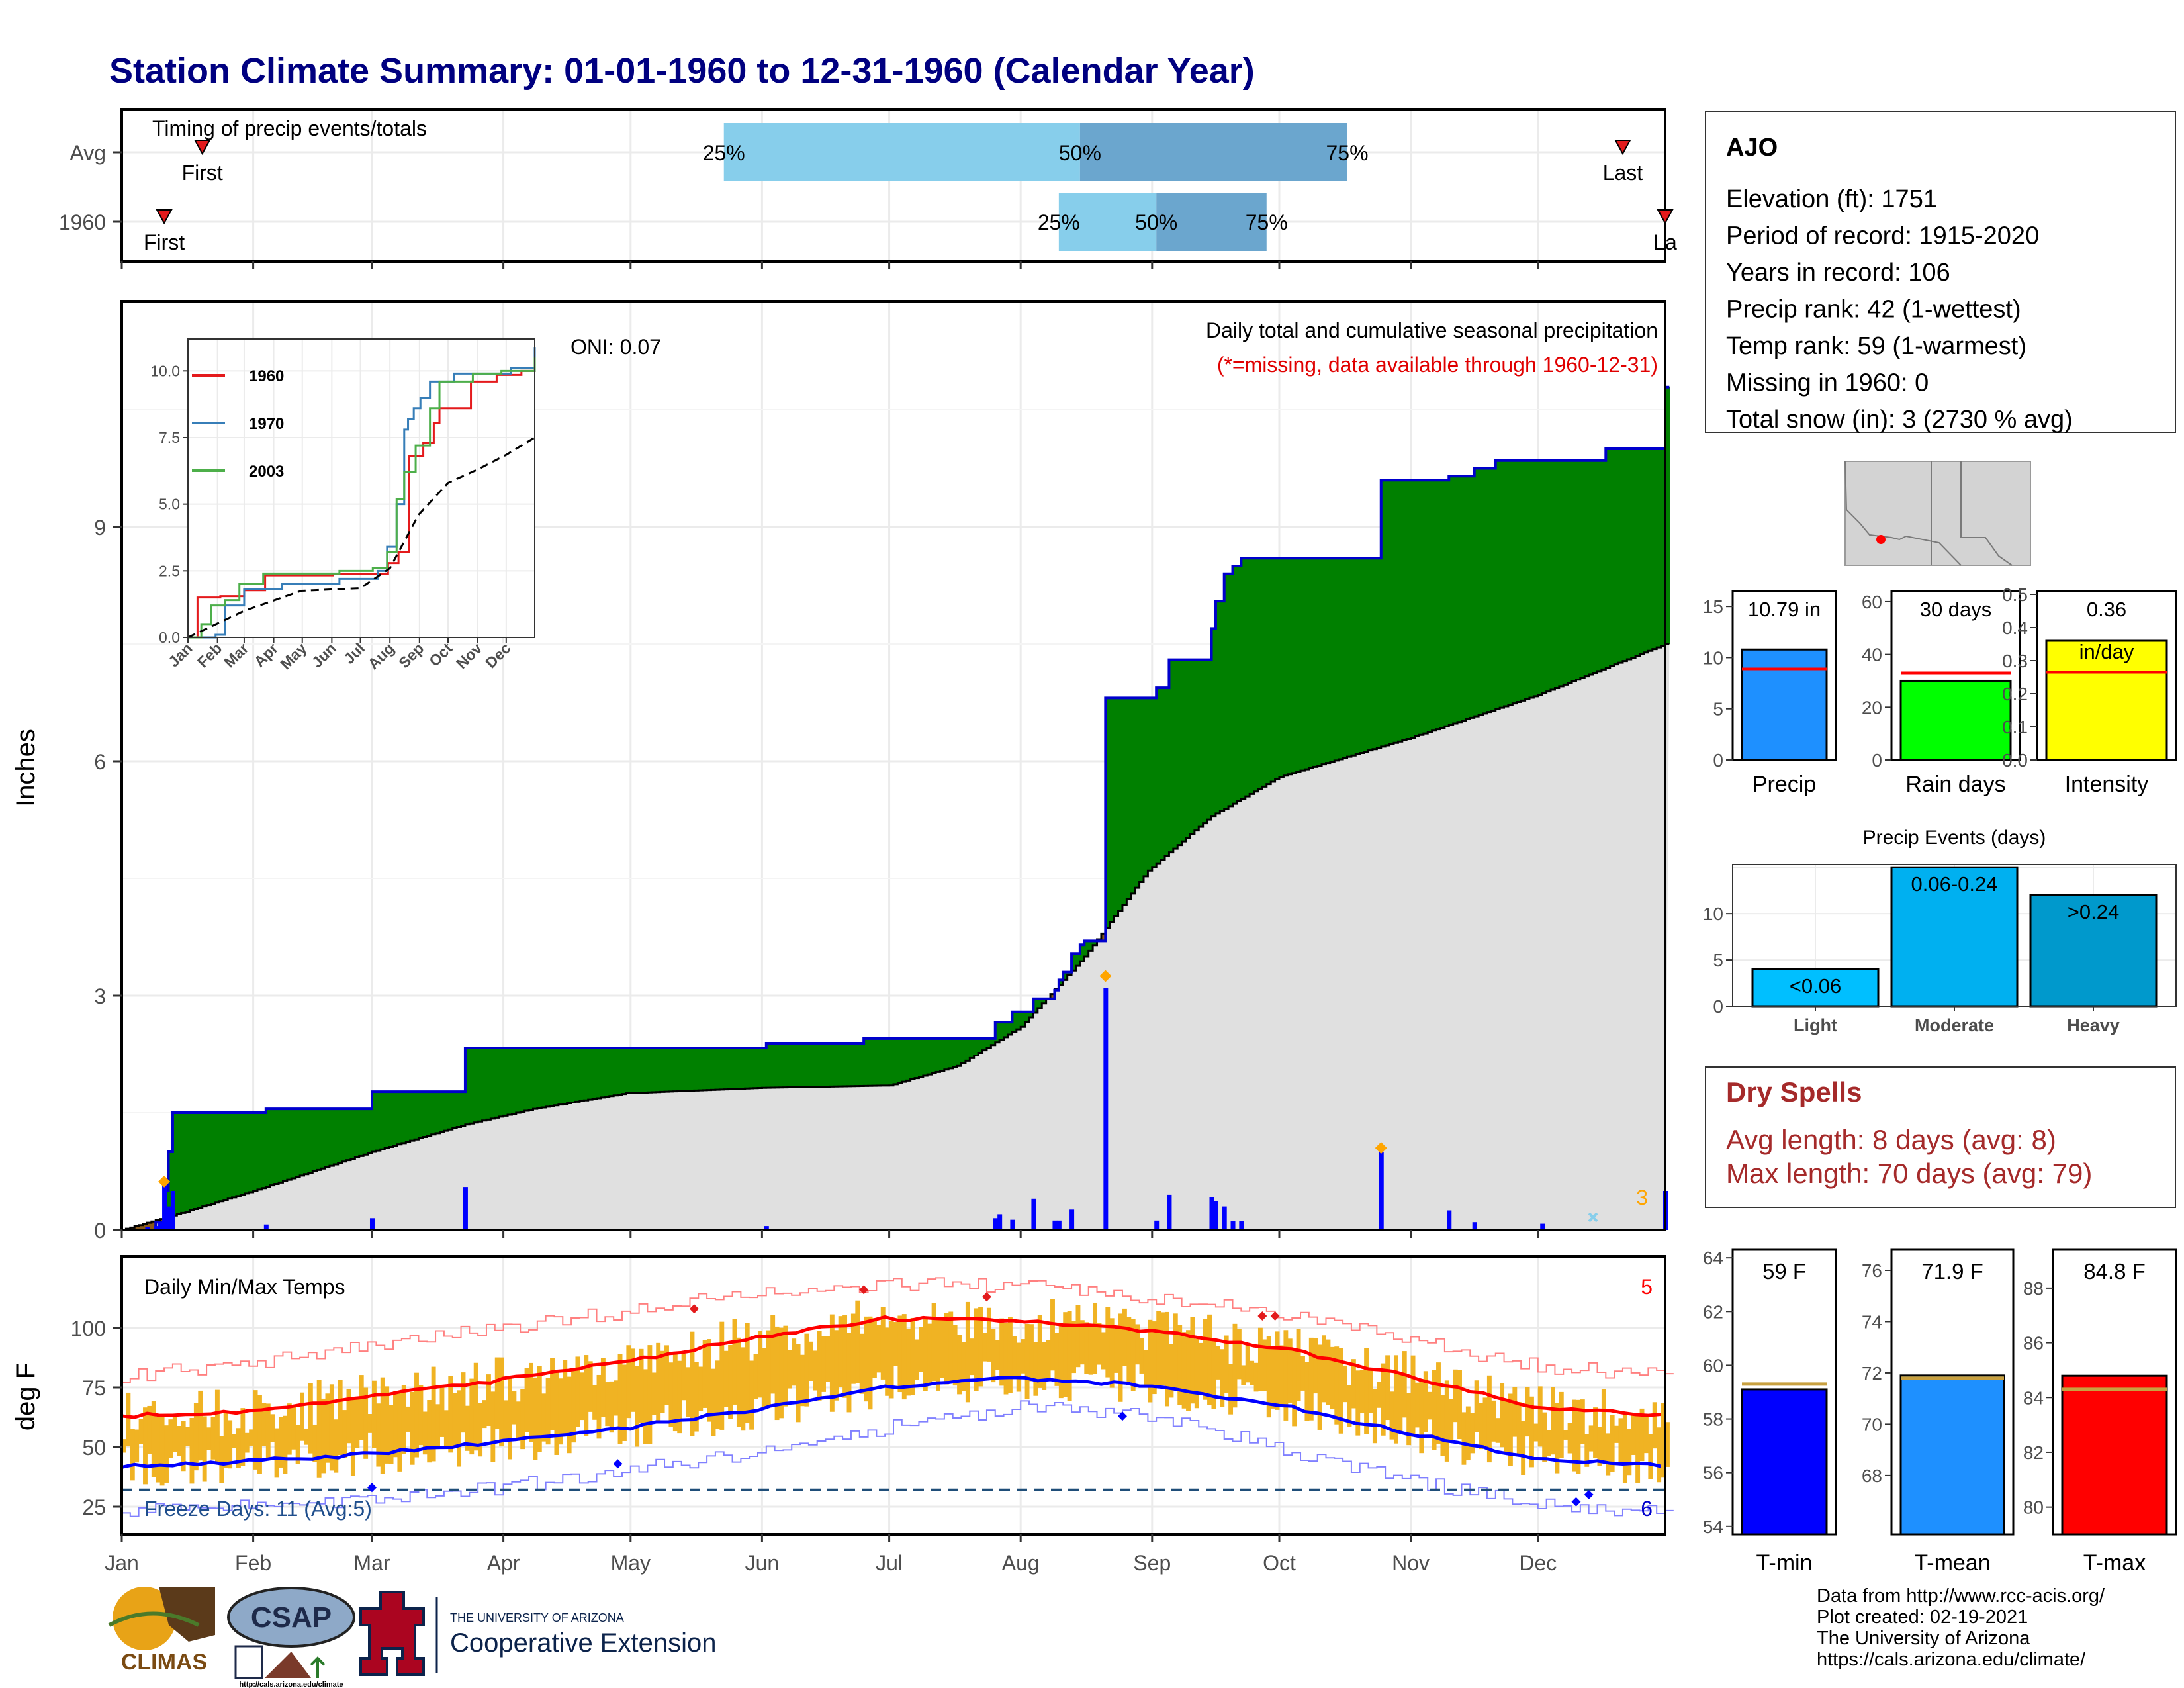 The image size is (2184, 1688). Describe the element at coordinates (901, 152) in the screenshot. I see `timing-bar-q25-q50` at that location.